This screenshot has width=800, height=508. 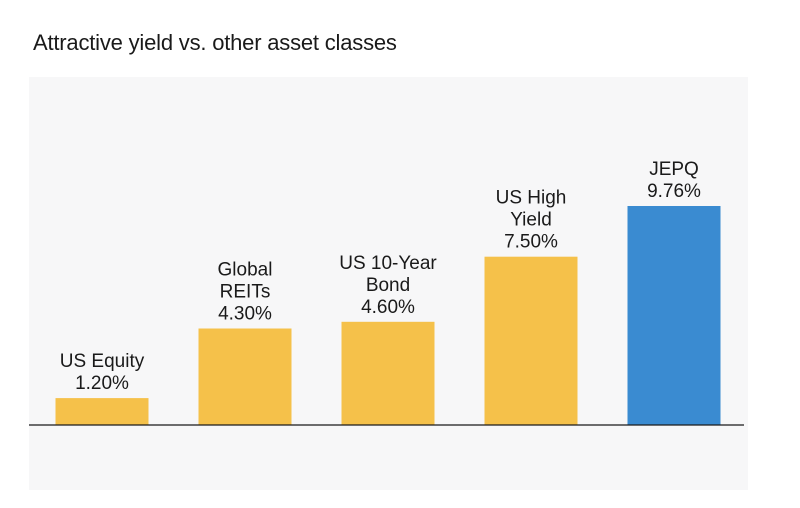 I want to click on bar-us-equity, so click(x=102, y=411).